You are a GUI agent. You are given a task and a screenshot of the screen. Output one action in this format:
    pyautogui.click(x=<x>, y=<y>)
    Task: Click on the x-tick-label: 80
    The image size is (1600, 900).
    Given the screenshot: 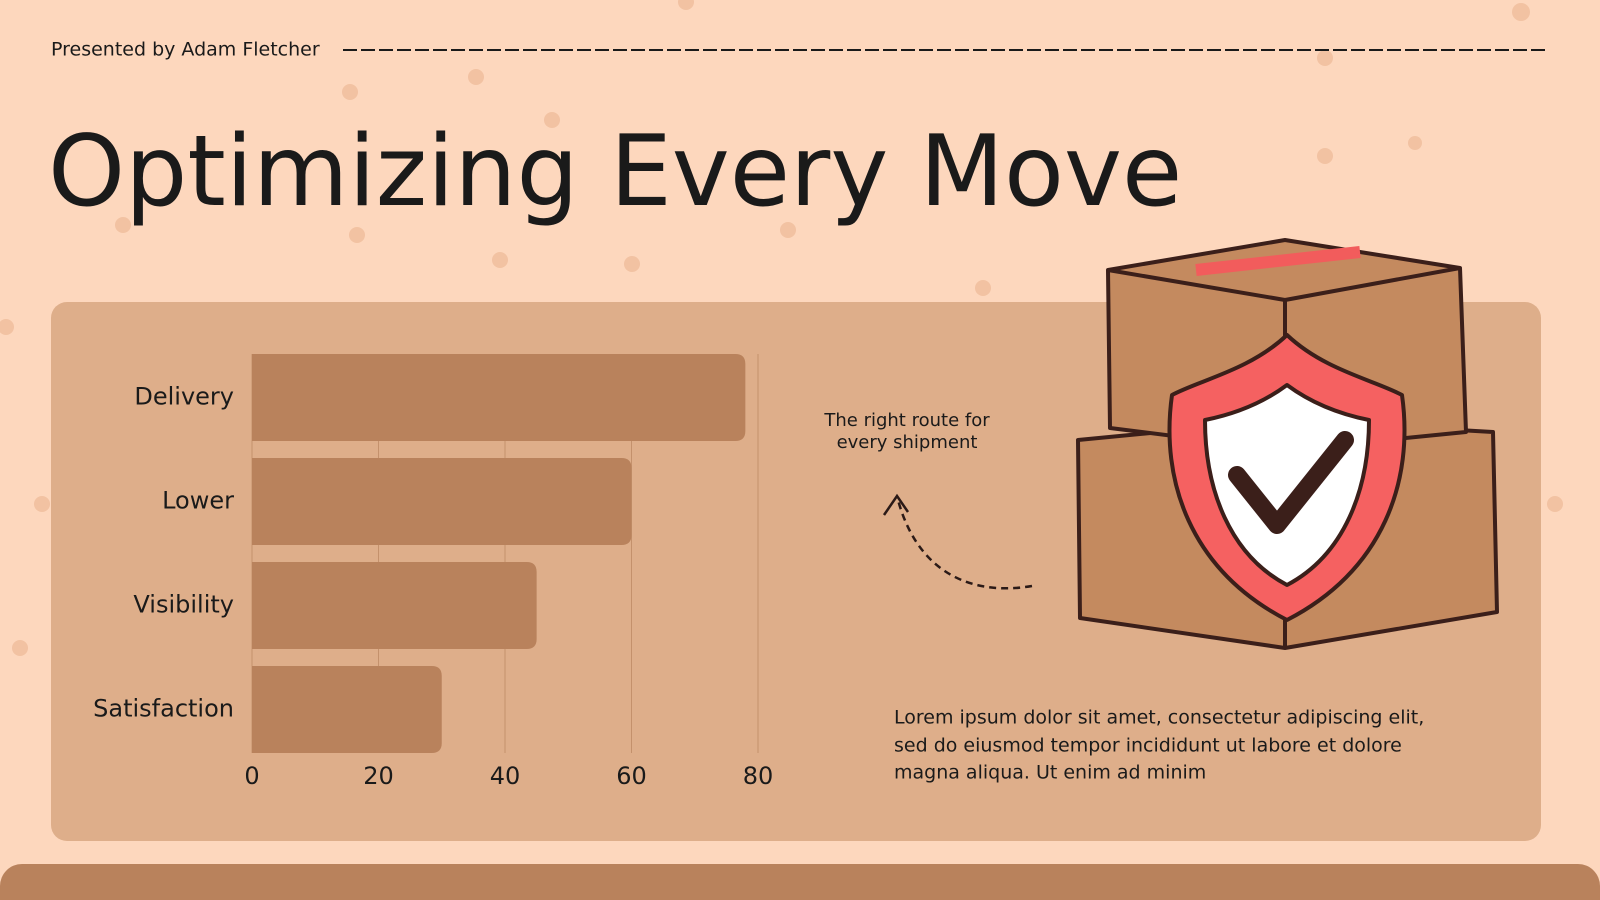 What is the action you would take?
    pyautogui.click(x=758, y=776)
    